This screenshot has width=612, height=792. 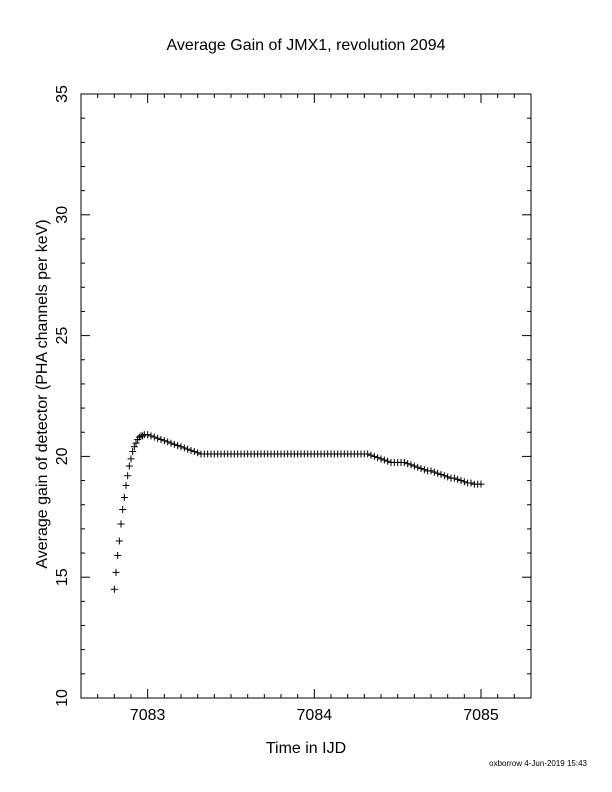 I want to click on y-tick-label: 10, so click(x=62, y=698).